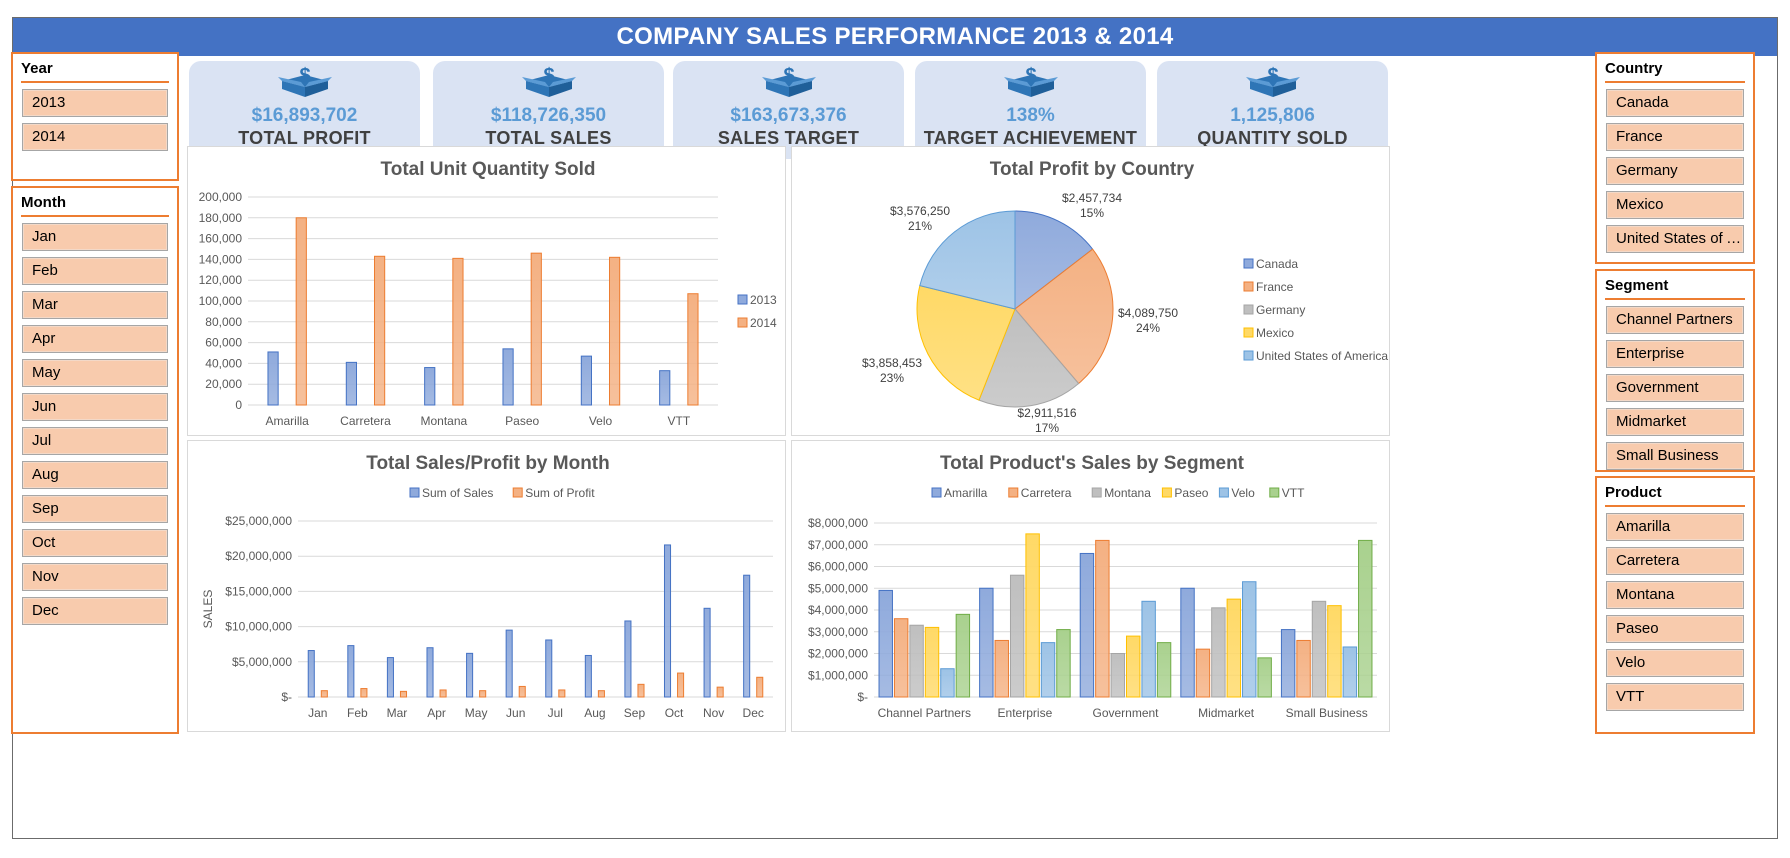 The height and width of the screenshot is (858, 1790). What do you see at coordinates (95, 611) in the screenshot?
I see `month-slicer-item: Dec` at bounding box center [95, 611].